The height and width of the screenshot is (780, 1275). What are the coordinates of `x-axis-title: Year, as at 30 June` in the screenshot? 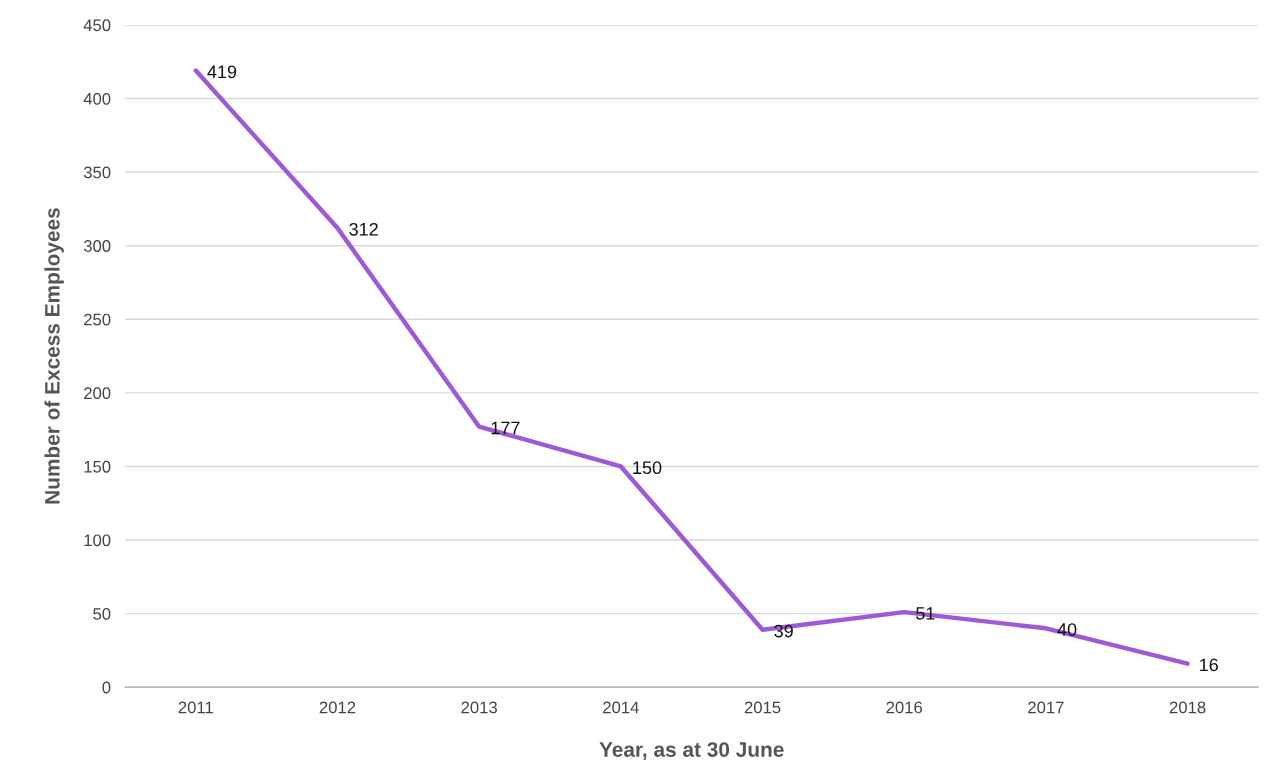 It's located at (691, 751).